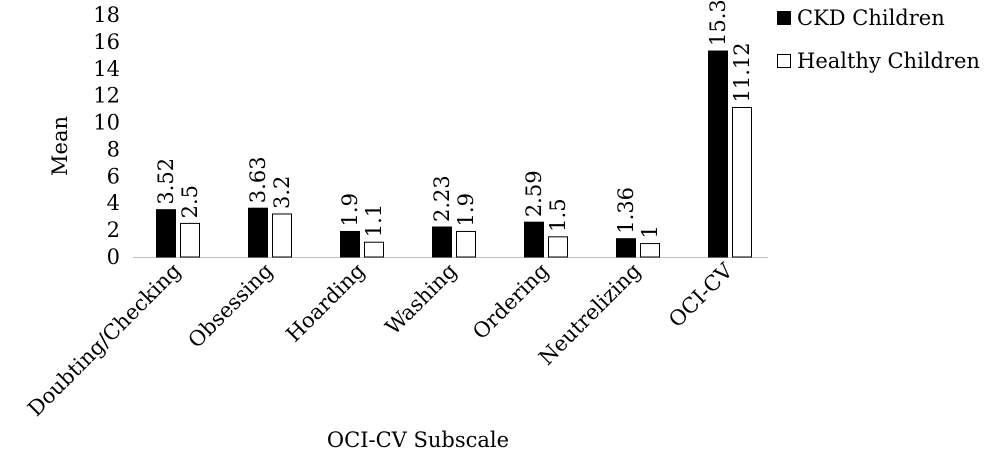 This screenshot has height=457, width=1000. What do you see at coordinates (282, 192) in the screenshot?
I see `data-label: 3.2` at bounding box center [282, 192].